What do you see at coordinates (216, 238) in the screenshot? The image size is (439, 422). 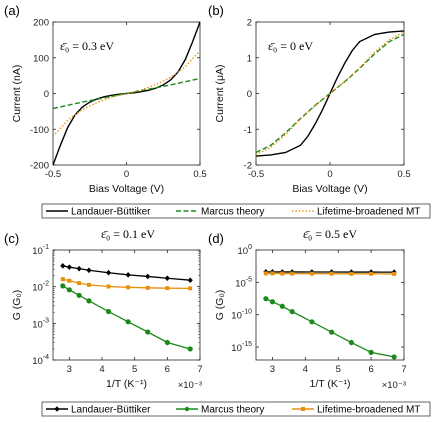 I see `panel-letter: (d)` at bounding box center [216, 238].